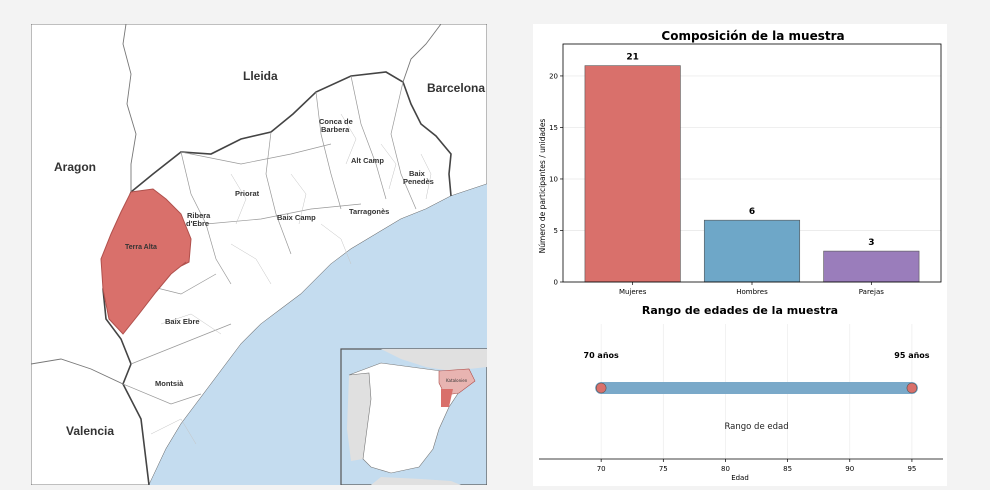 The width and height of the screenshot is (990, 490). I want to click on label-conca-2: Barbera, so click(335, 129).